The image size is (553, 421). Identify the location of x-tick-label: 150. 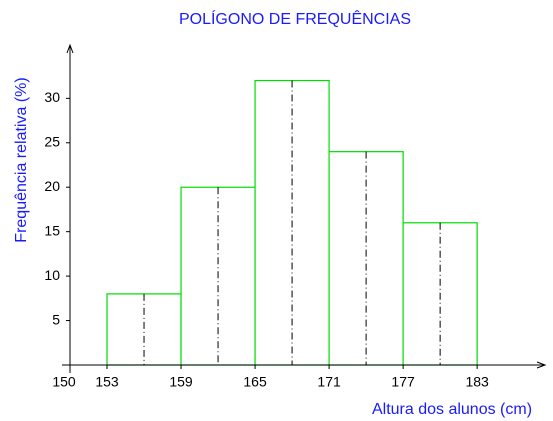
(64, 382).